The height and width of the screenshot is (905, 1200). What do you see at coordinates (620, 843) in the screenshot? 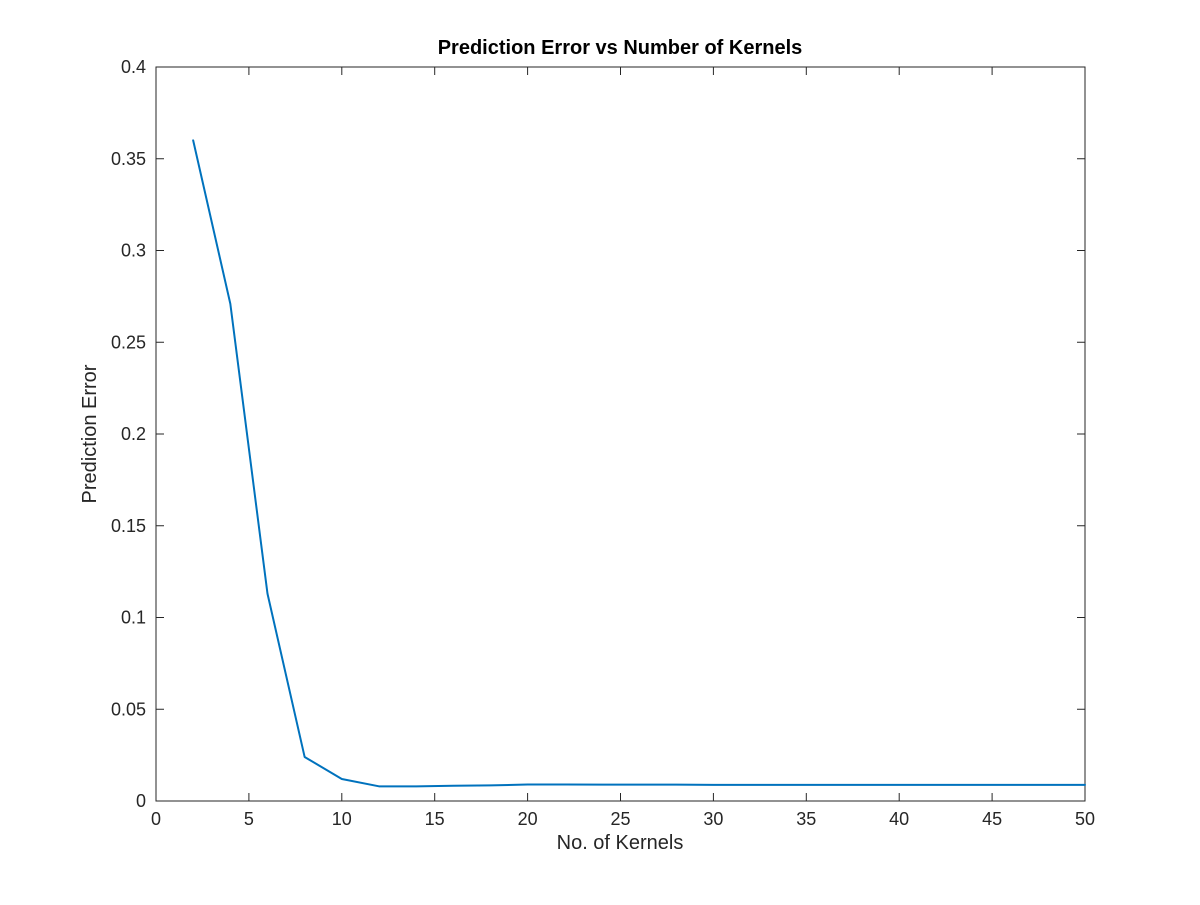
I see `x-axis-label: No. of Kernels` at bounding box center [620, 843].